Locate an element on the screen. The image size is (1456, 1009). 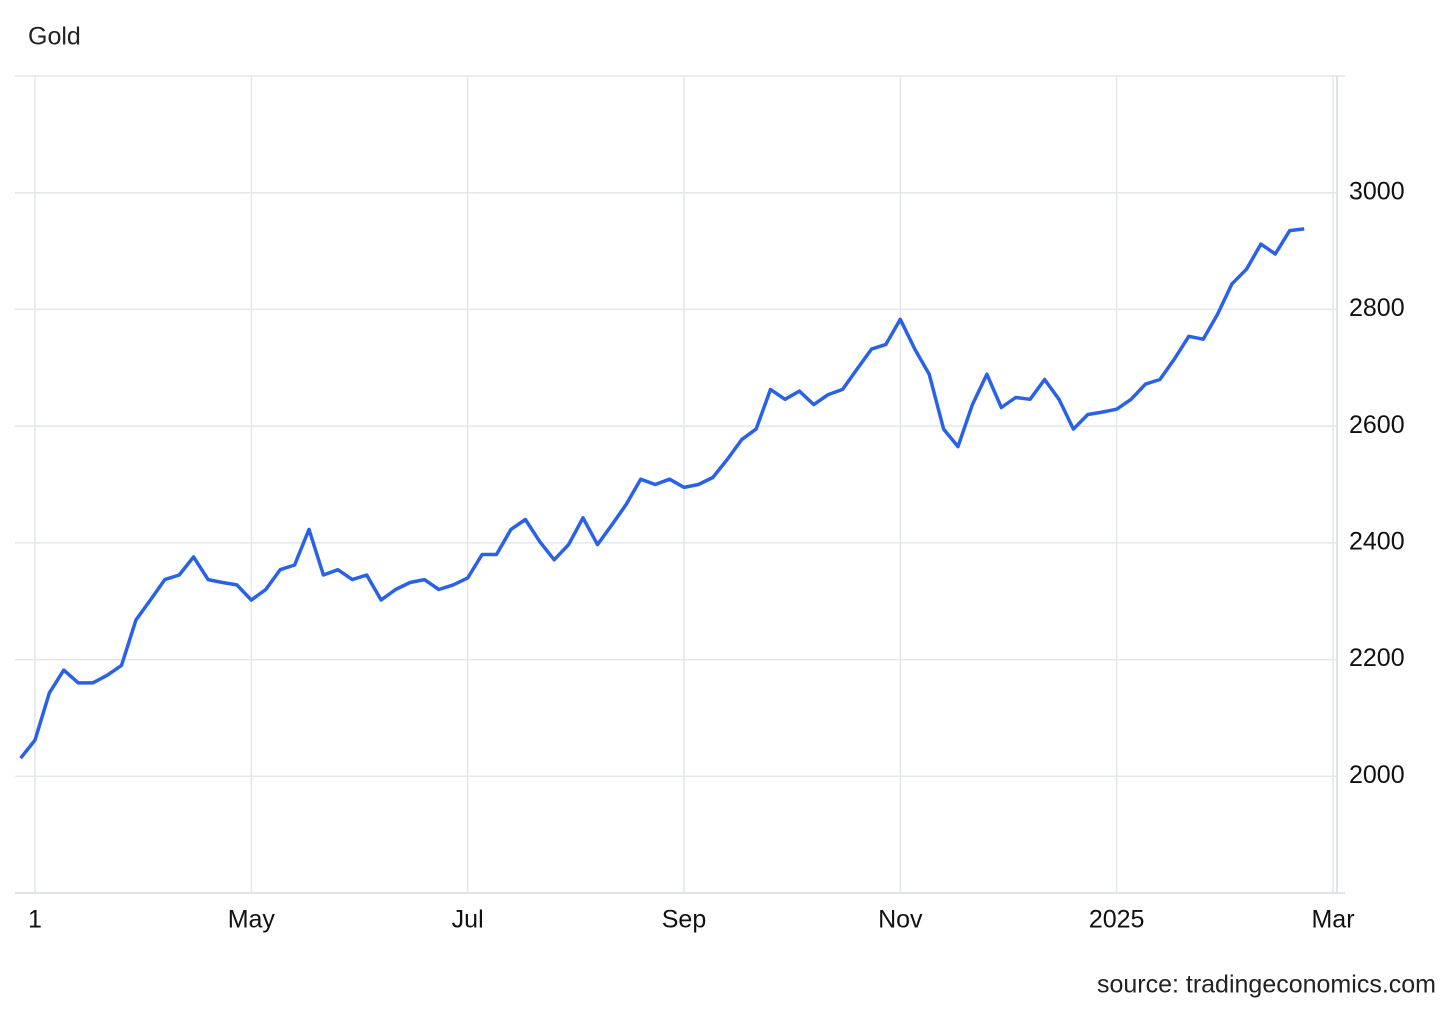
source: source: tradingeconomics.com is located at coordinates (1266, 985).